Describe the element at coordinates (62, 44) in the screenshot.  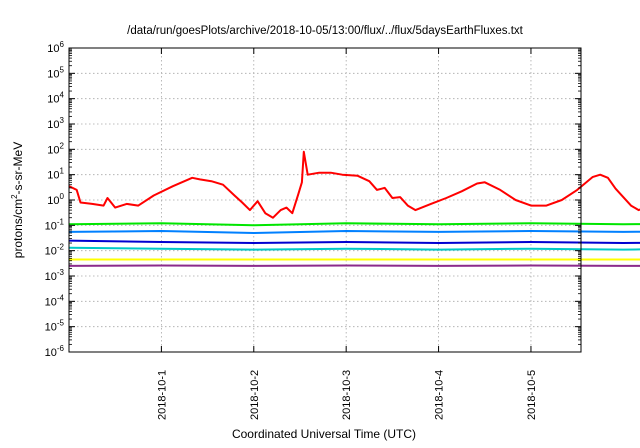
I see `y-tick-exponent: 6` at that location.